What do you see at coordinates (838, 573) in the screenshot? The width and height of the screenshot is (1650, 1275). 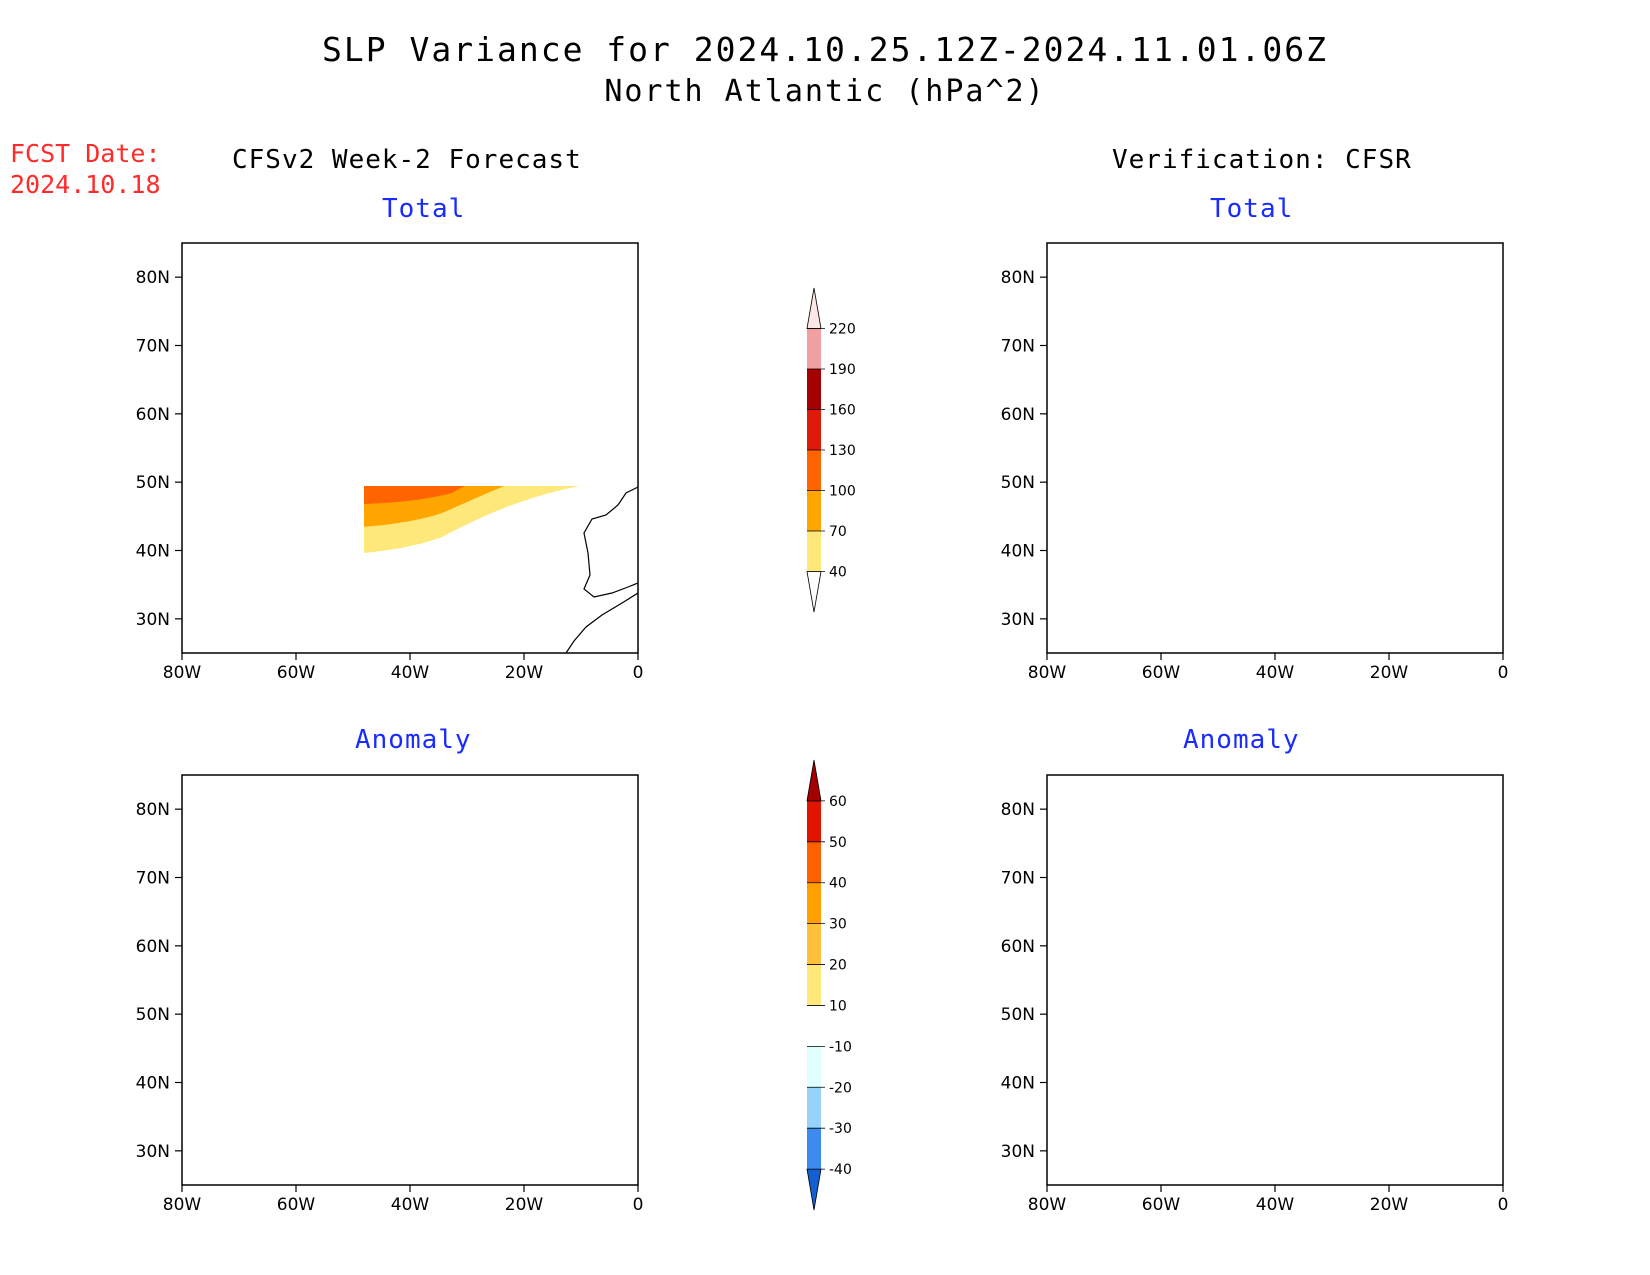 I see `total-colorbar-label: 40` at bounding box center [838, 573].